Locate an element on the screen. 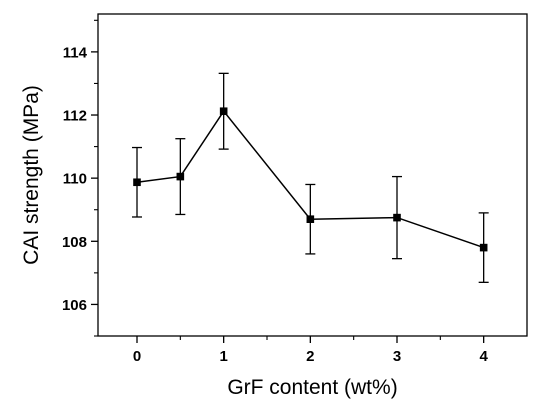 The width and height of the screenshot is (550, 408). y-tick-label: 108 is located at coordinates (74, 242).